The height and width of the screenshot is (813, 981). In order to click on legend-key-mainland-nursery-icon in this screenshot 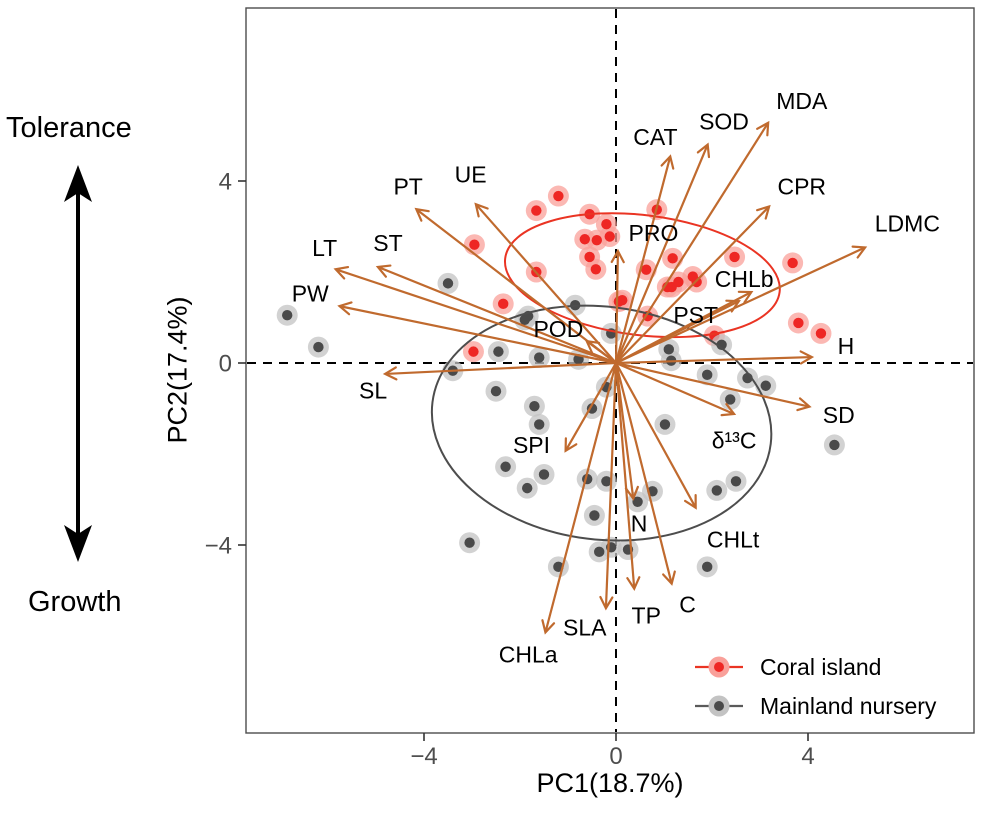, I will do `click(719, 706)`.